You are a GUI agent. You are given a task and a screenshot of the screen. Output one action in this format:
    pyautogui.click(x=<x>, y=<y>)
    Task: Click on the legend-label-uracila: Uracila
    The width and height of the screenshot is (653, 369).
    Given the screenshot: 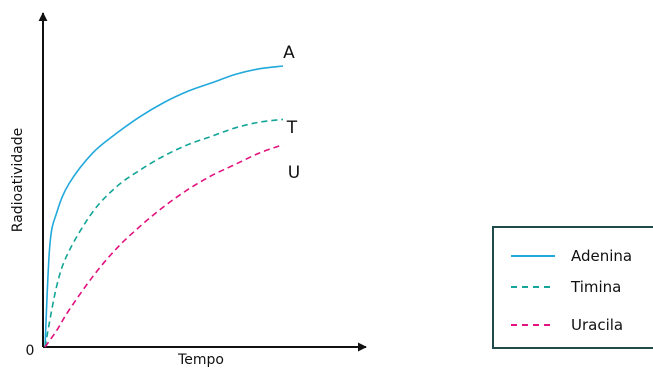 What is the action you would take?
    pyautogui.click(x=597, y=325)
    